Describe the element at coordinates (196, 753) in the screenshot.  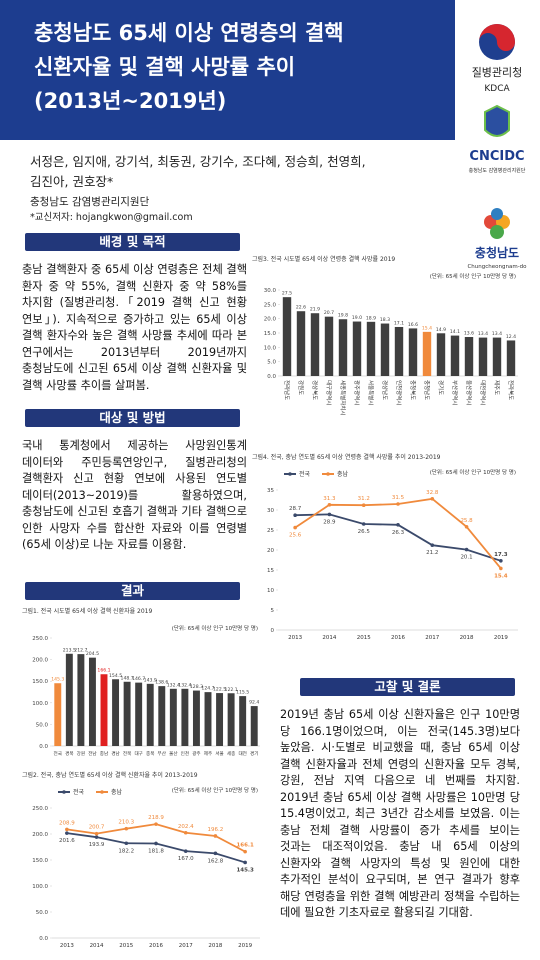
I see `x-tick-label: 광주` at that location.